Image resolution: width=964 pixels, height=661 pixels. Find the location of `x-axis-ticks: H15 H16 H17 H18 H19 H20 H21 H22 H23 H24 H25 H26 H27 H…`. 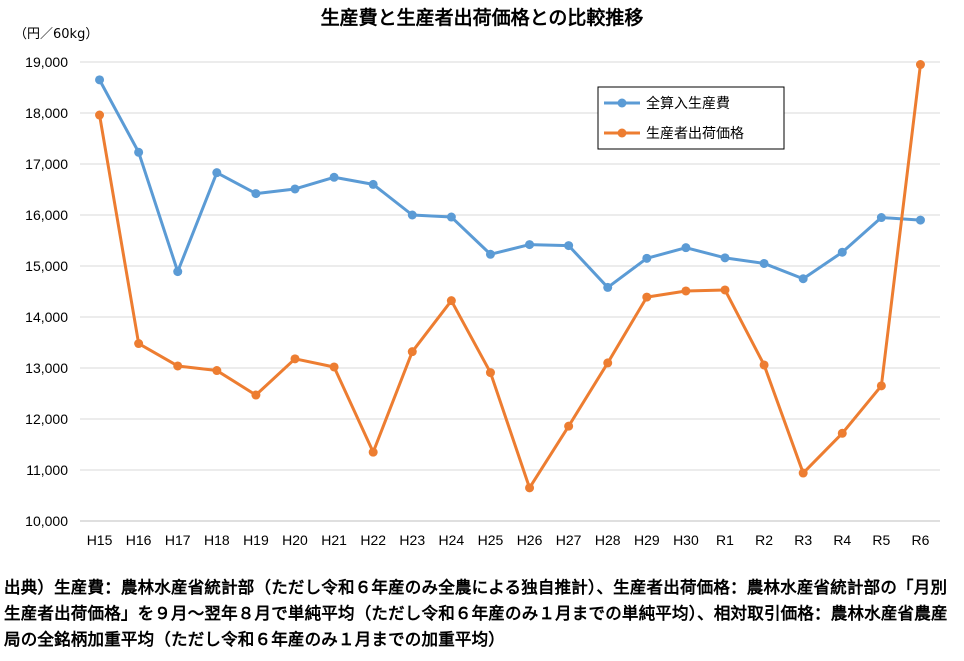

x-axis-ticks: H15 H16 H17 H18 H19 H20 H21 H22 H23 H24 H25 H26 H27 H… is located at coordinates (508, 540).